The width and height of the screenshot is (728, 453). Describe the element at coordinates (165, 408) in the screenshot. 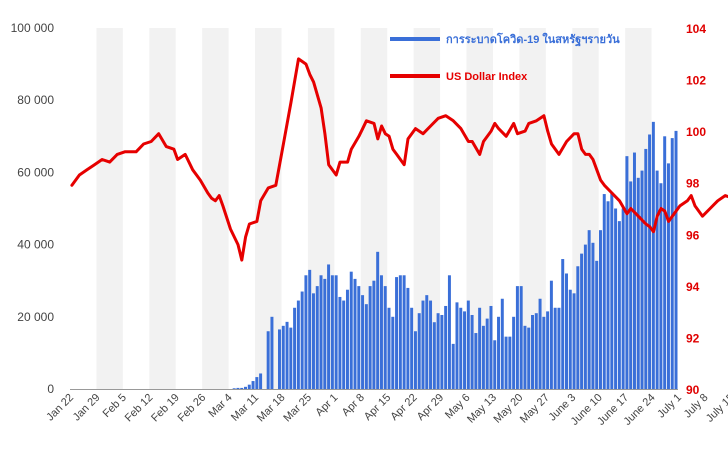

I see `x-tick-label: Feb 19` at that location.